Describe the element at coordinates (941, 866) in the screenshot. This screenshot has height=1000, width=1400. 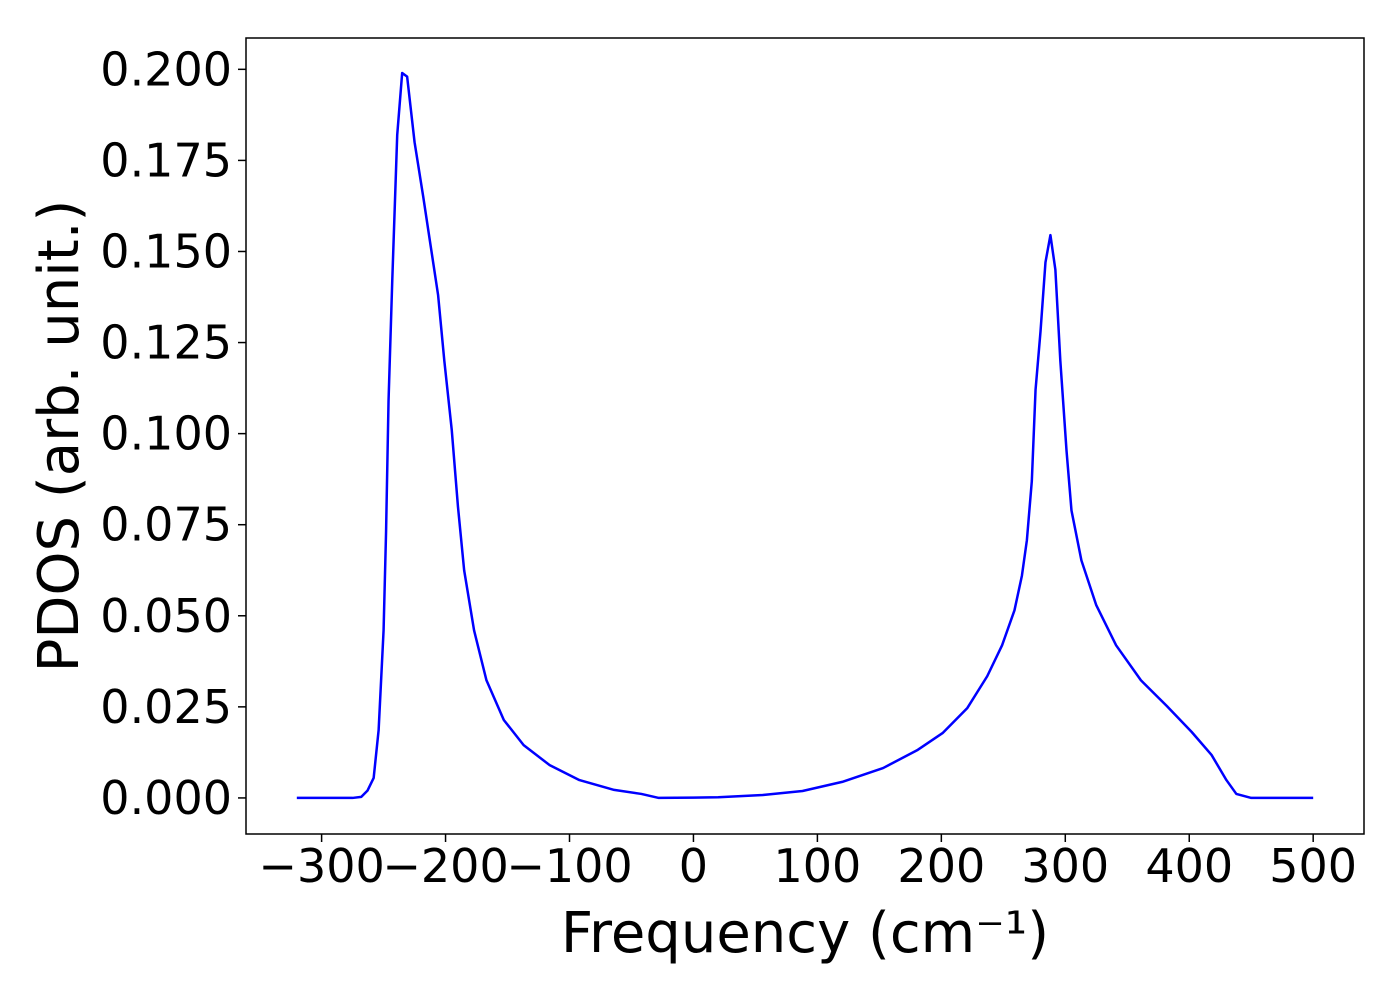
I see `x-tick-label: 200` at that location.